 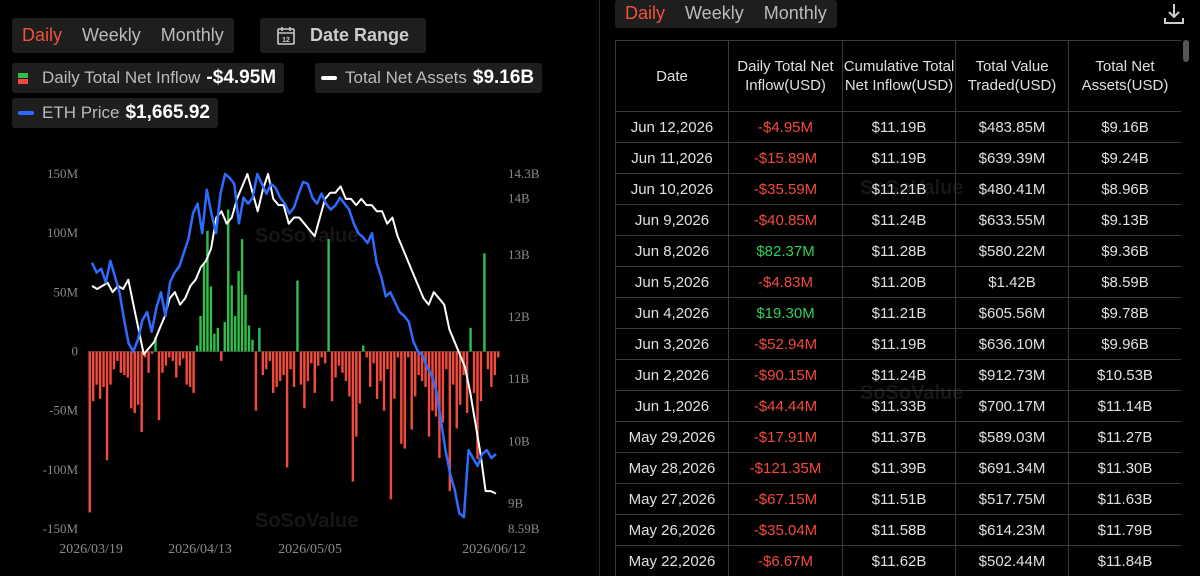 What do you see at coordinates (1012, 499) in the screenshot?
I see `table-cell: $517.75M` at bounding box center [1012, 499].